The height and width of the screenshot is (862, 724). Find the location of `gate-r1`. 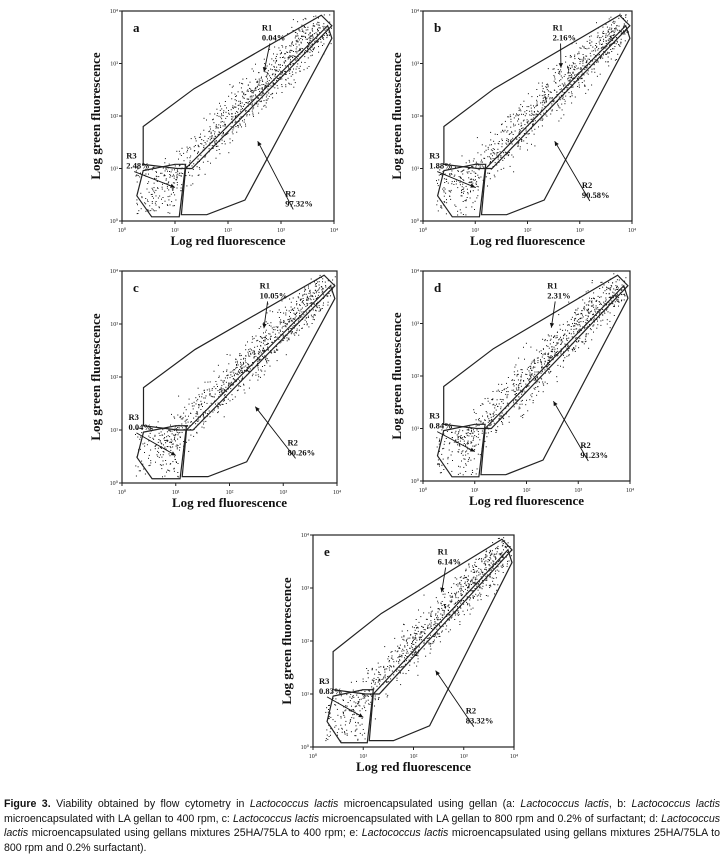

gate-r1 is located at coordinates (537, 92).